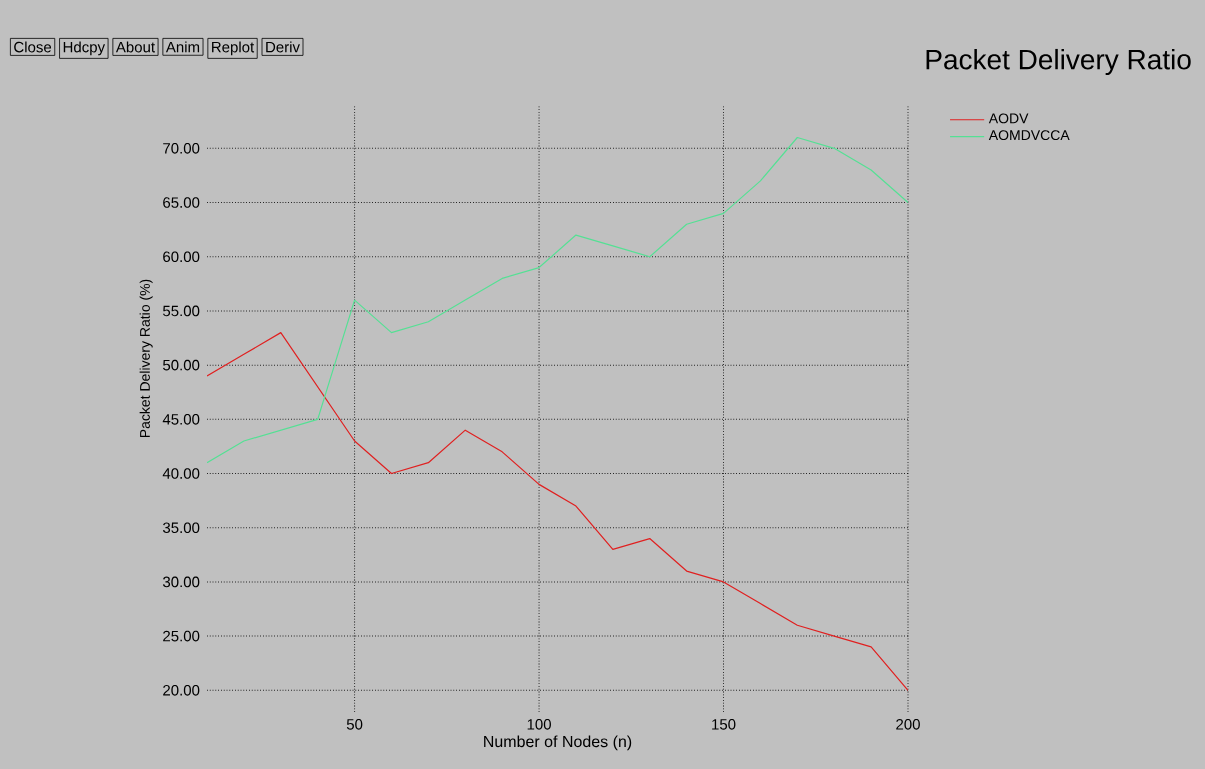  I want to click on y-axis-title: Packet Delivery Ratio (%), so click(146, 358).